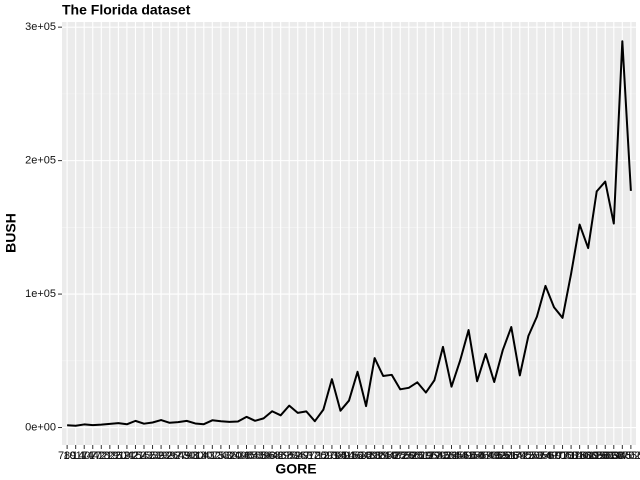 Image resolution: width=640 pixels, height=480 pixels. Describe the element at coordinates (178, 456) in the screenshot. I see `x-tick-label: 2649` at that location.